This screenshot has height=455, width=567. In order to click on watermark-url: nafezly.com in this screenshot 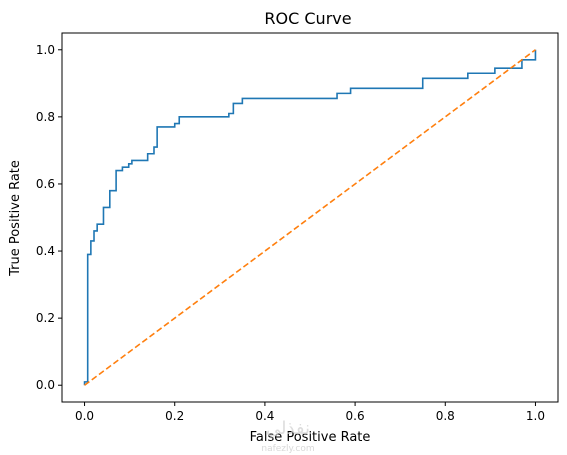, I will do `click(287, 449)`.